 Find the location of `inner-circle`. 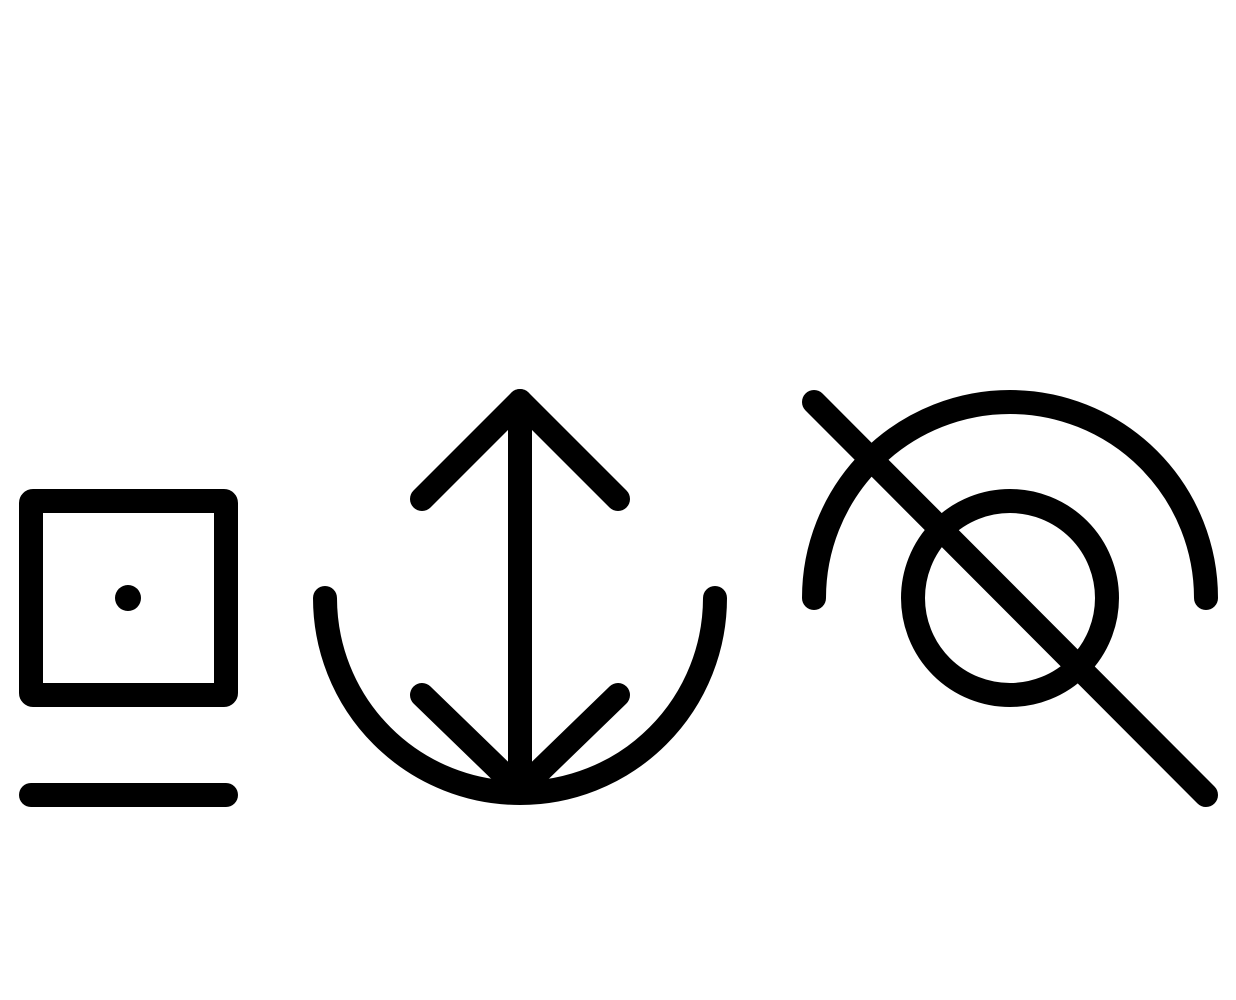

inner-circle is located at coordinates (1010, 598).